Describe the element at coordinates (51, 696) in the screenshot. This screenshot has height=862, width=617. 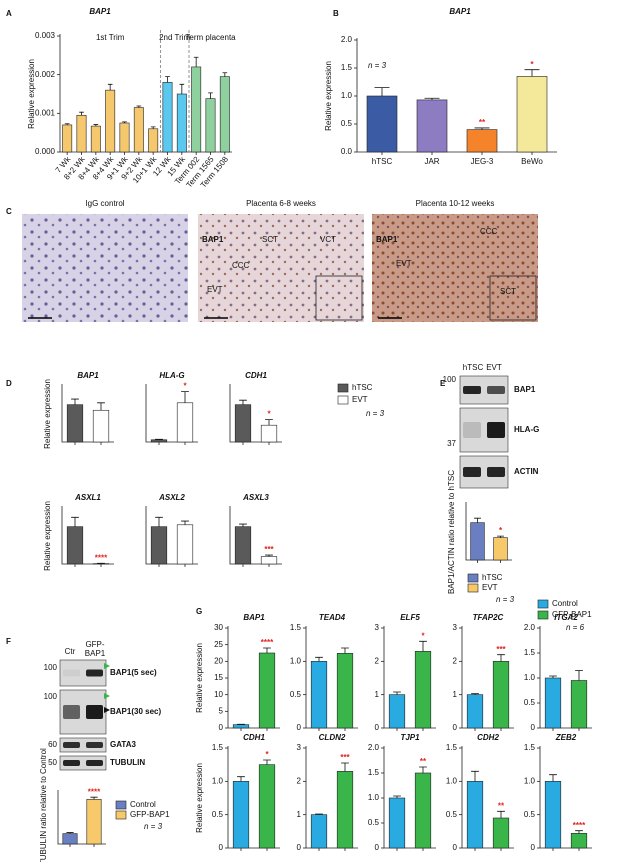
I see `mw-marker: 100` at that location.